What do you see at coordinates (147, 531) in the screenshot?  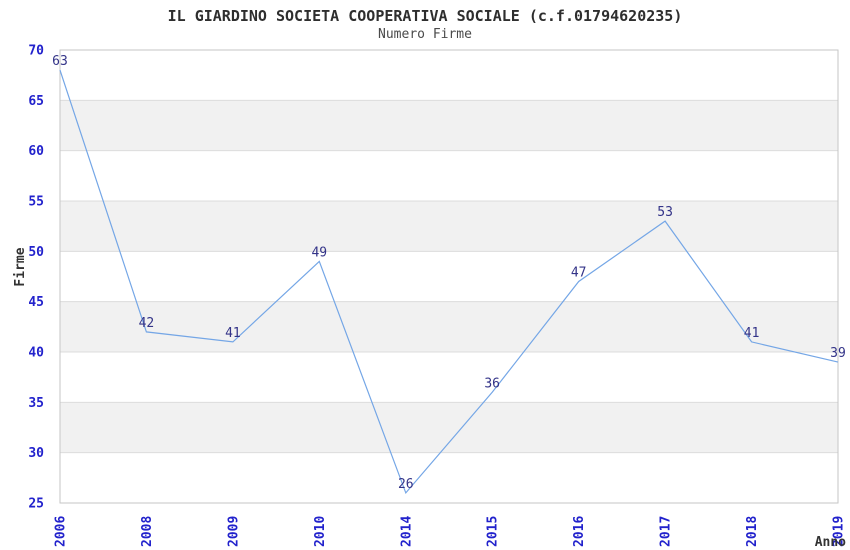 I see `x-tick-label: 2008` at bounding box center [147, 531].